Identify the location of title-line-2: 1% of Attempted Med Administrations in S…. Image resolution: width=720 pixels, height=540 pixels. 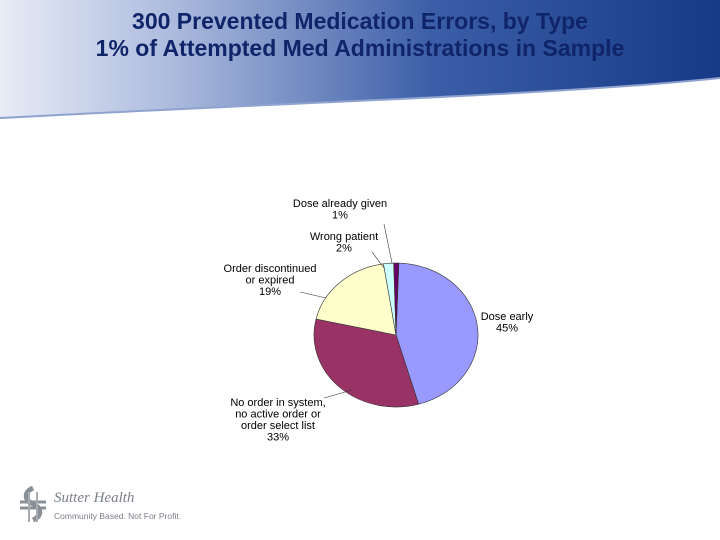
(360, 48).